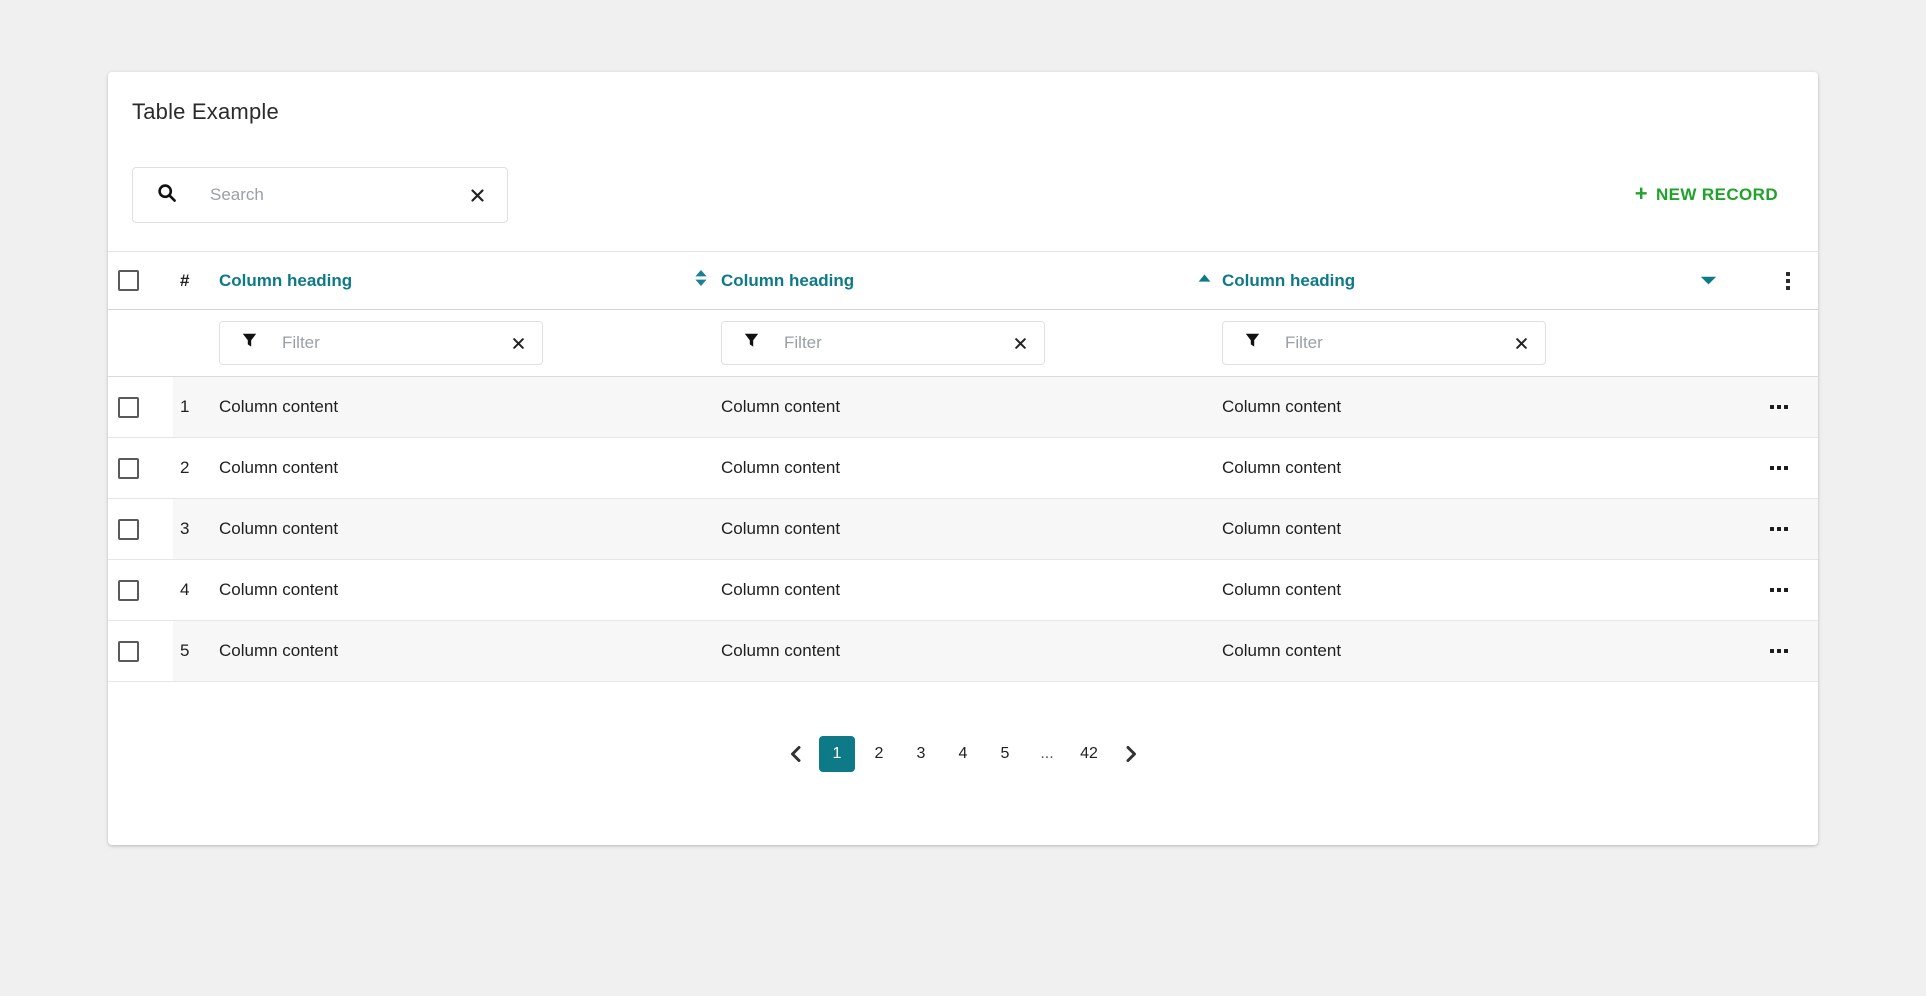  I want to click on column-header-1: Column heading, so click(456, 280).